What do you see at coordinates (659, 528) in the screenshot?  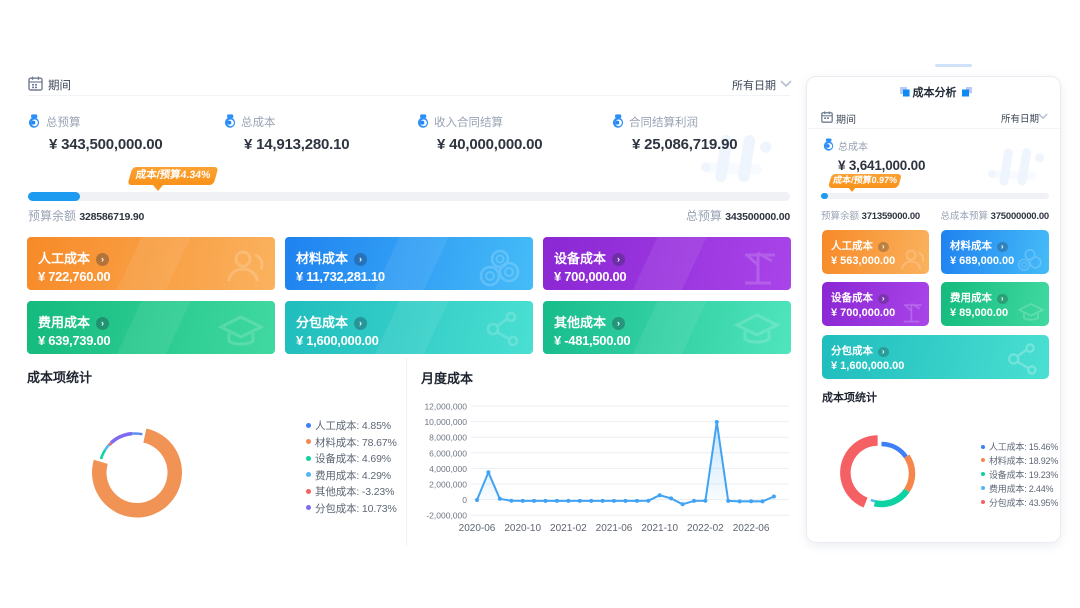 I see `svg-text: 2021-10` at bounding box center [659, 528].